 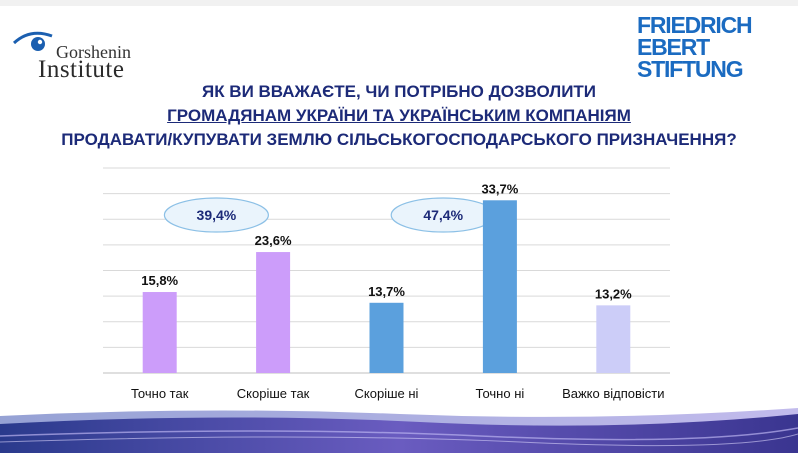 What do you see at coordinates (399, 430) in the screenshot?
I see `bottom-wave-band` at bounding box center [399, 430].